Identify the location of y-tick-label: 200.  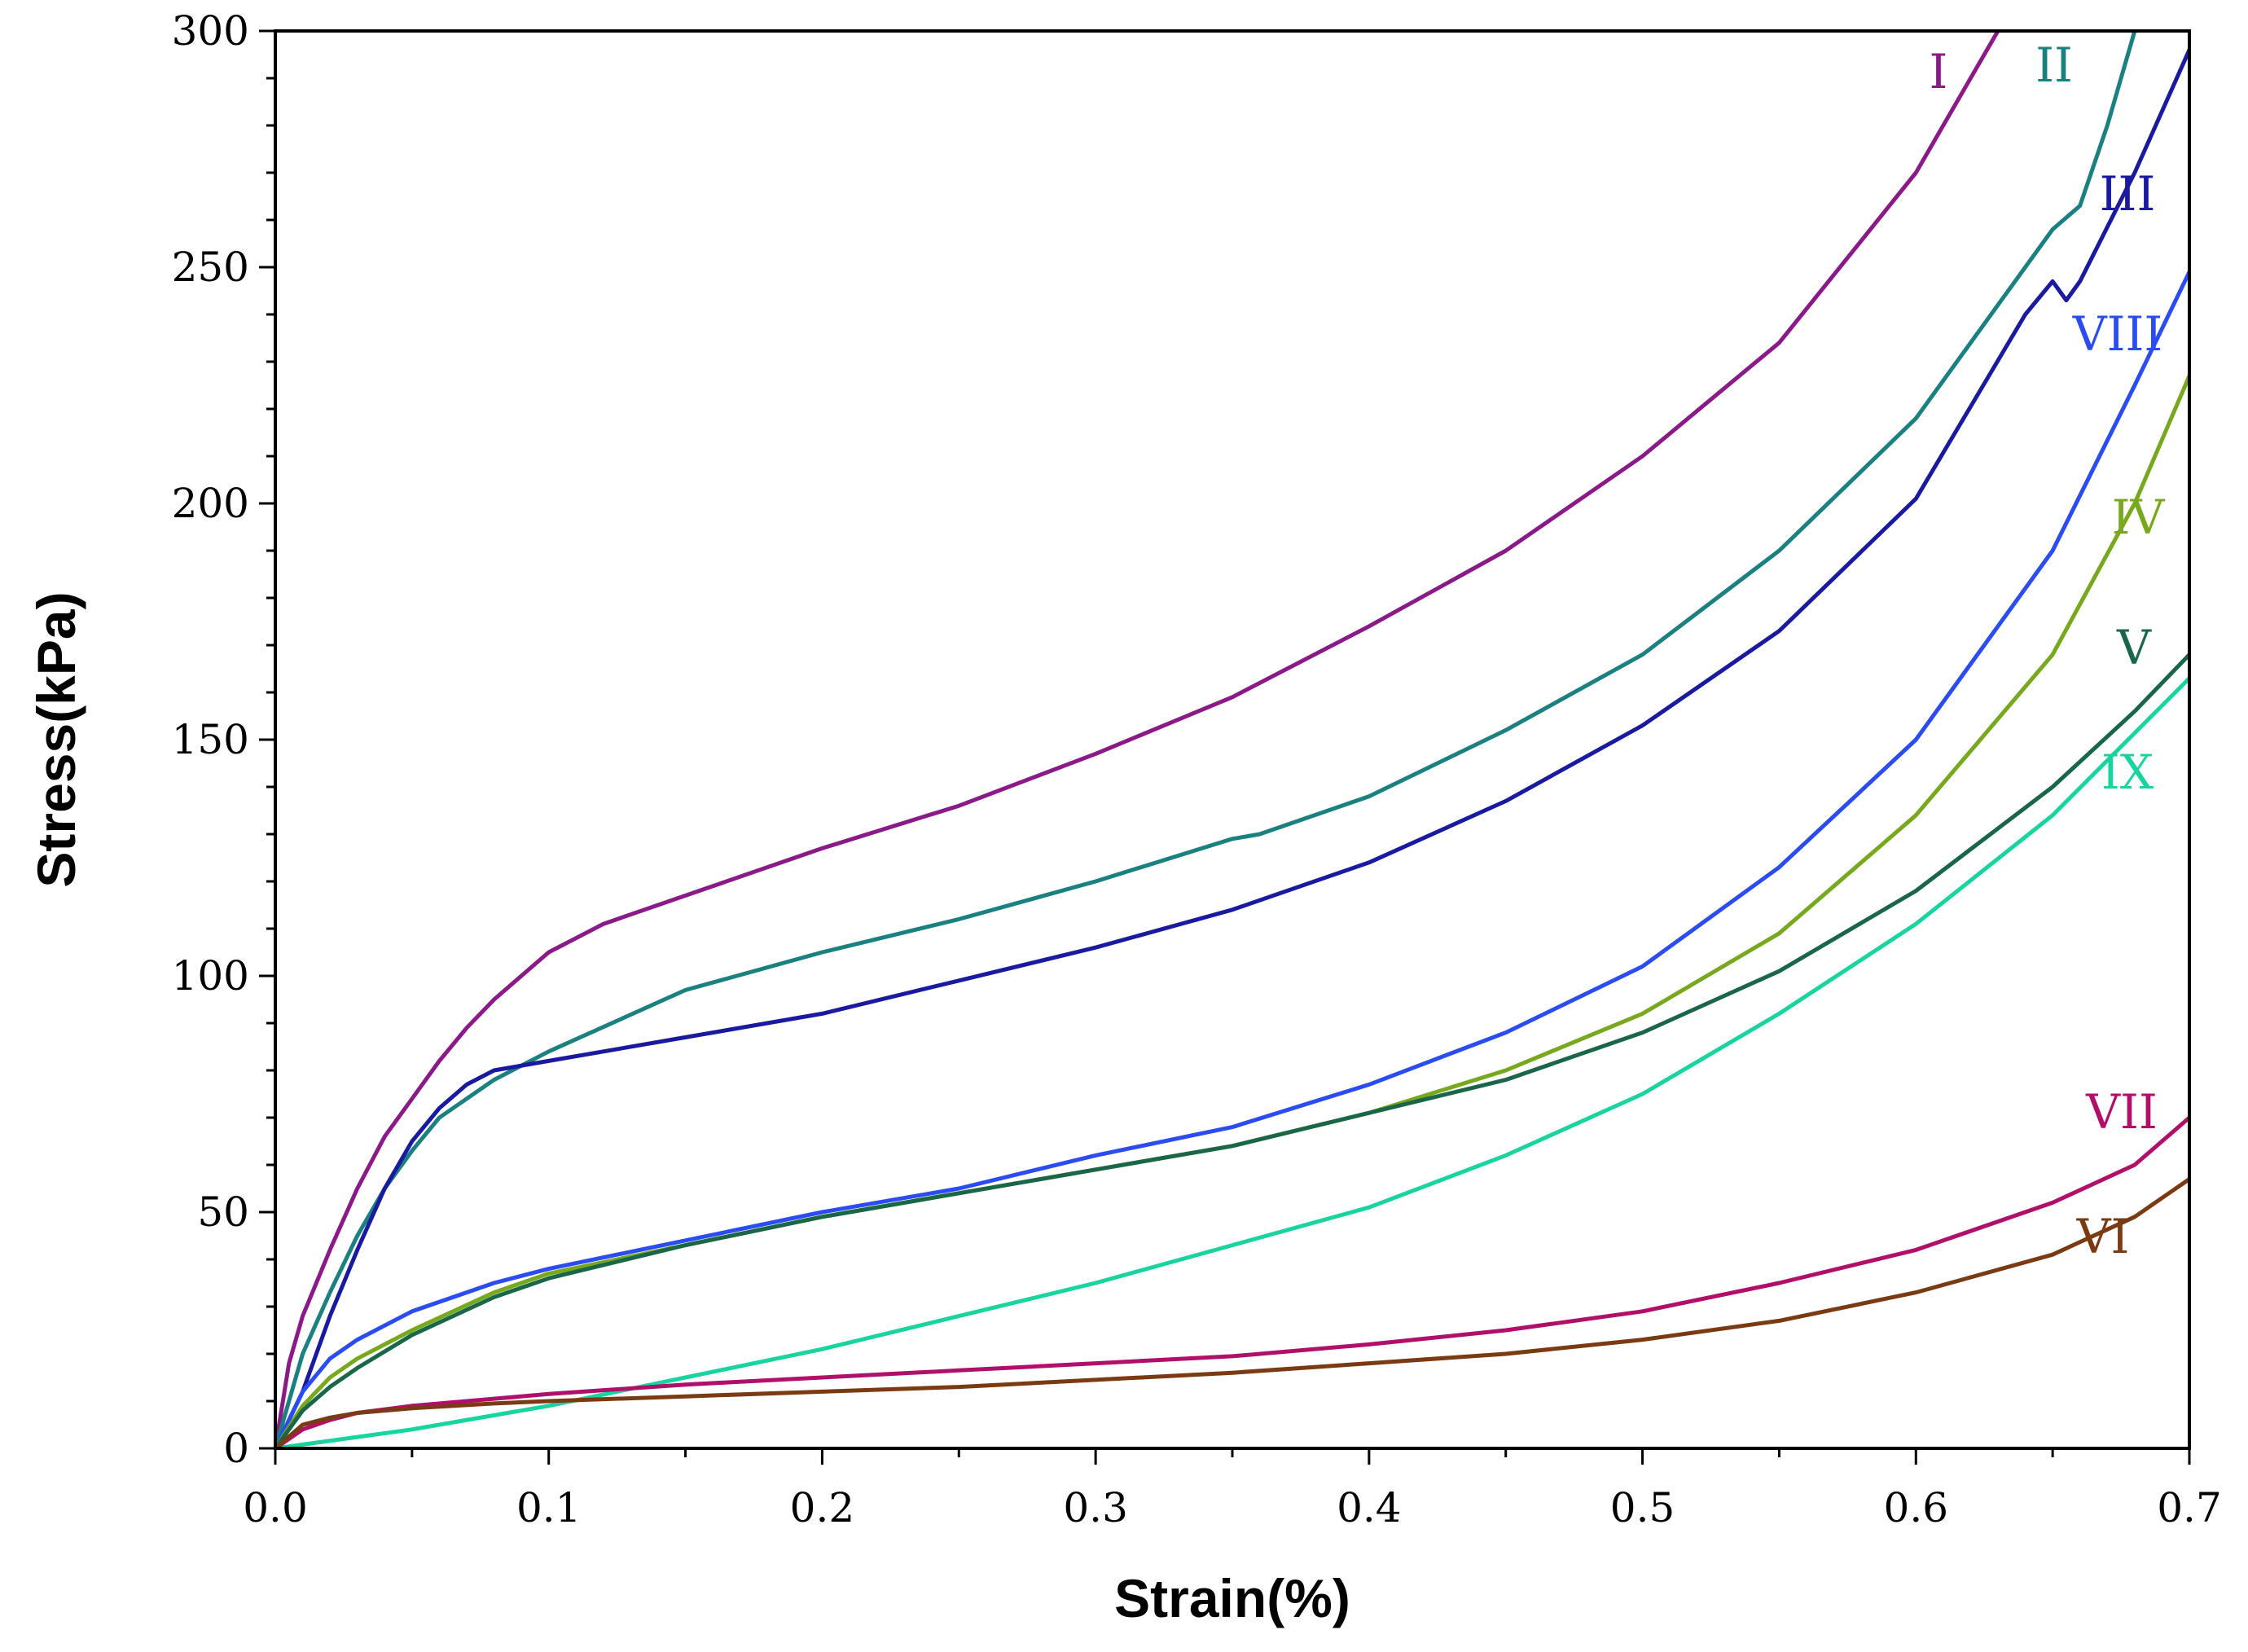
(210, 504).